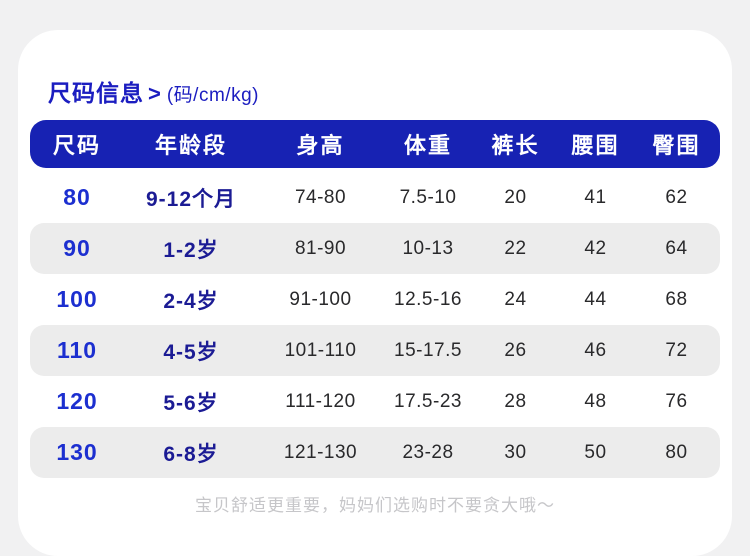  Describe the element at coordinates (212, 95) in the screenshot. I see `units-label: (码/cm/kg)` at that location.